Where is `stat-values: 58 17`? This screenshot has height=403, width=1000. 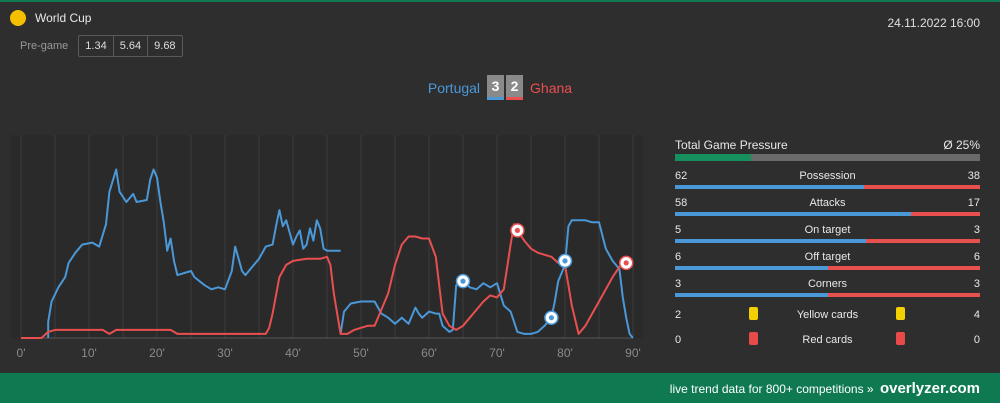
stat-values: 58 17 is located at coordinates (827, 203).